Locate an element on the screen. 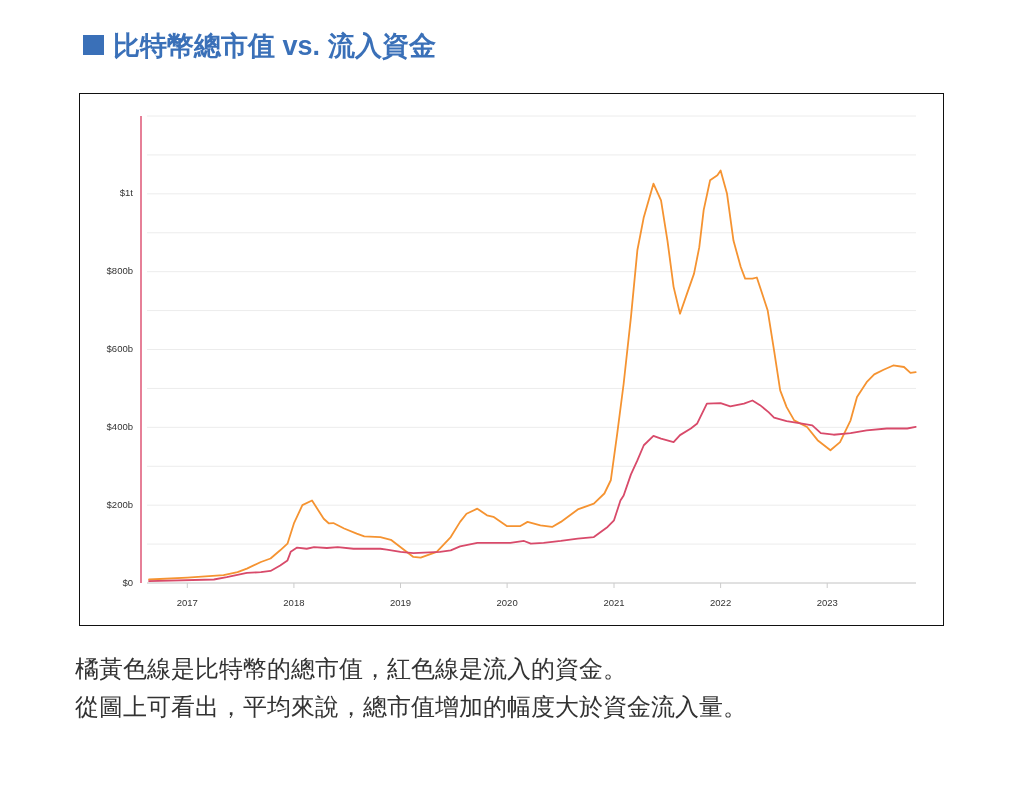 Image resolution: width=1024 pixels, height=802 pixels. x-tick-label: 2023 is located at coordinates (827, 602).